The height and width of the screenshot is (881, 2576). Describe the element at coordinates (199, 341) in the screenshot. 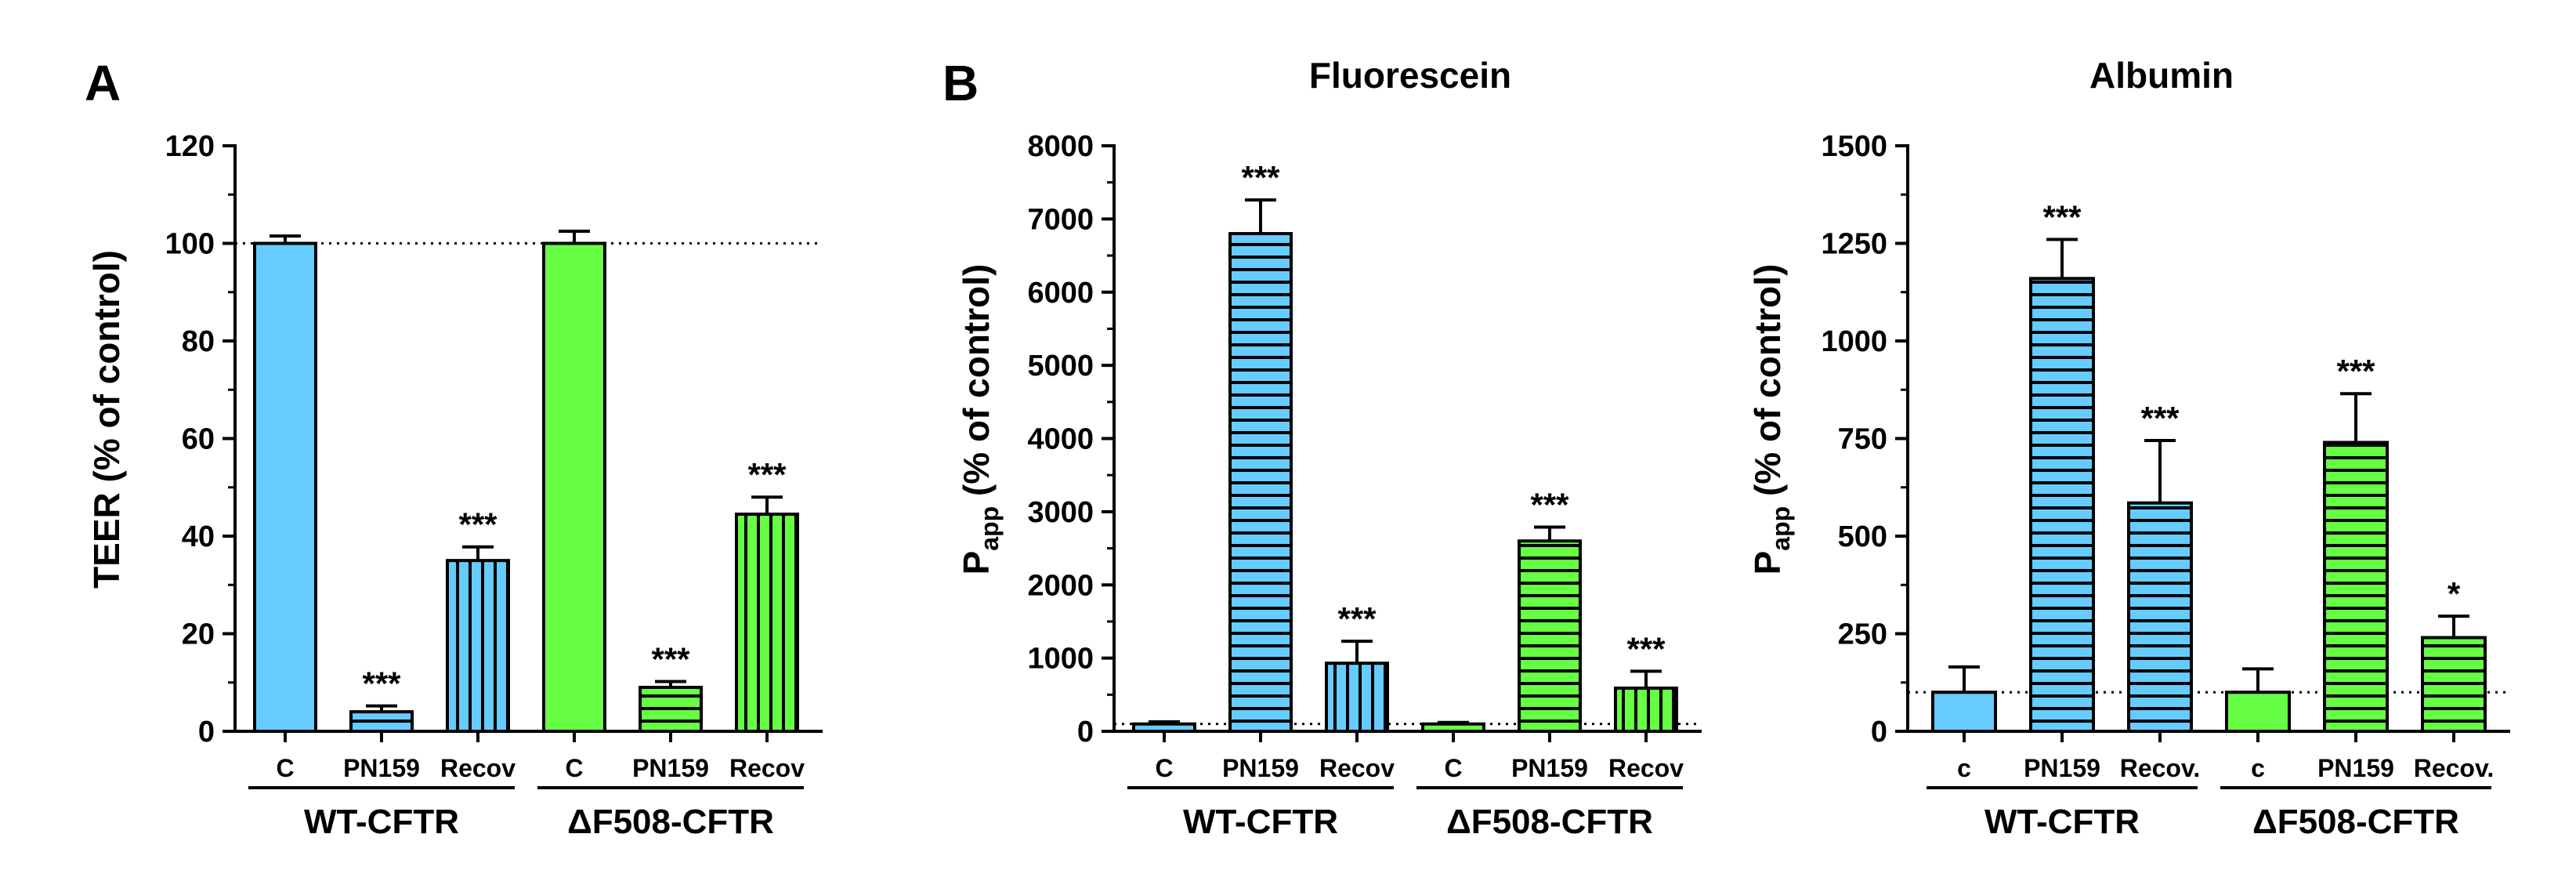

I see `y-tick-label: 80` at that location.